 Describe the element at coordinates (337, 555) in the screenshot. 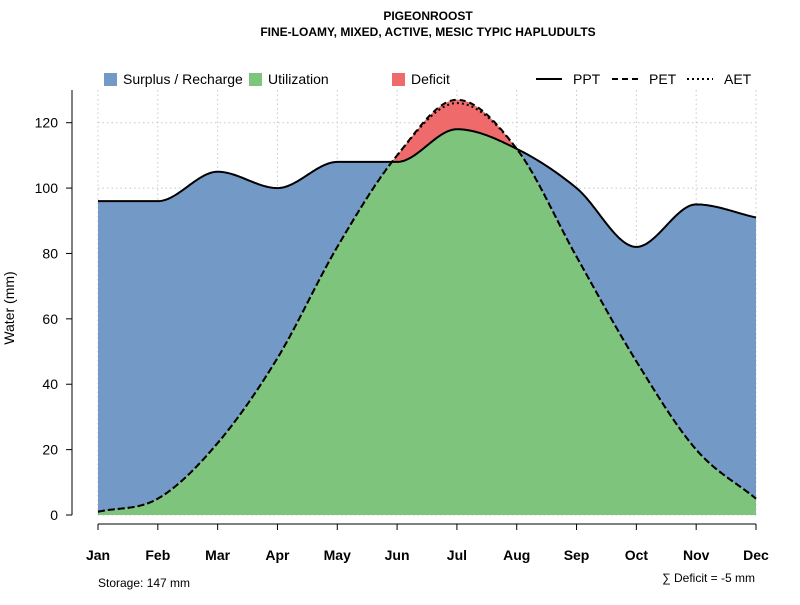

I see `x-tick-label: May` at that location.